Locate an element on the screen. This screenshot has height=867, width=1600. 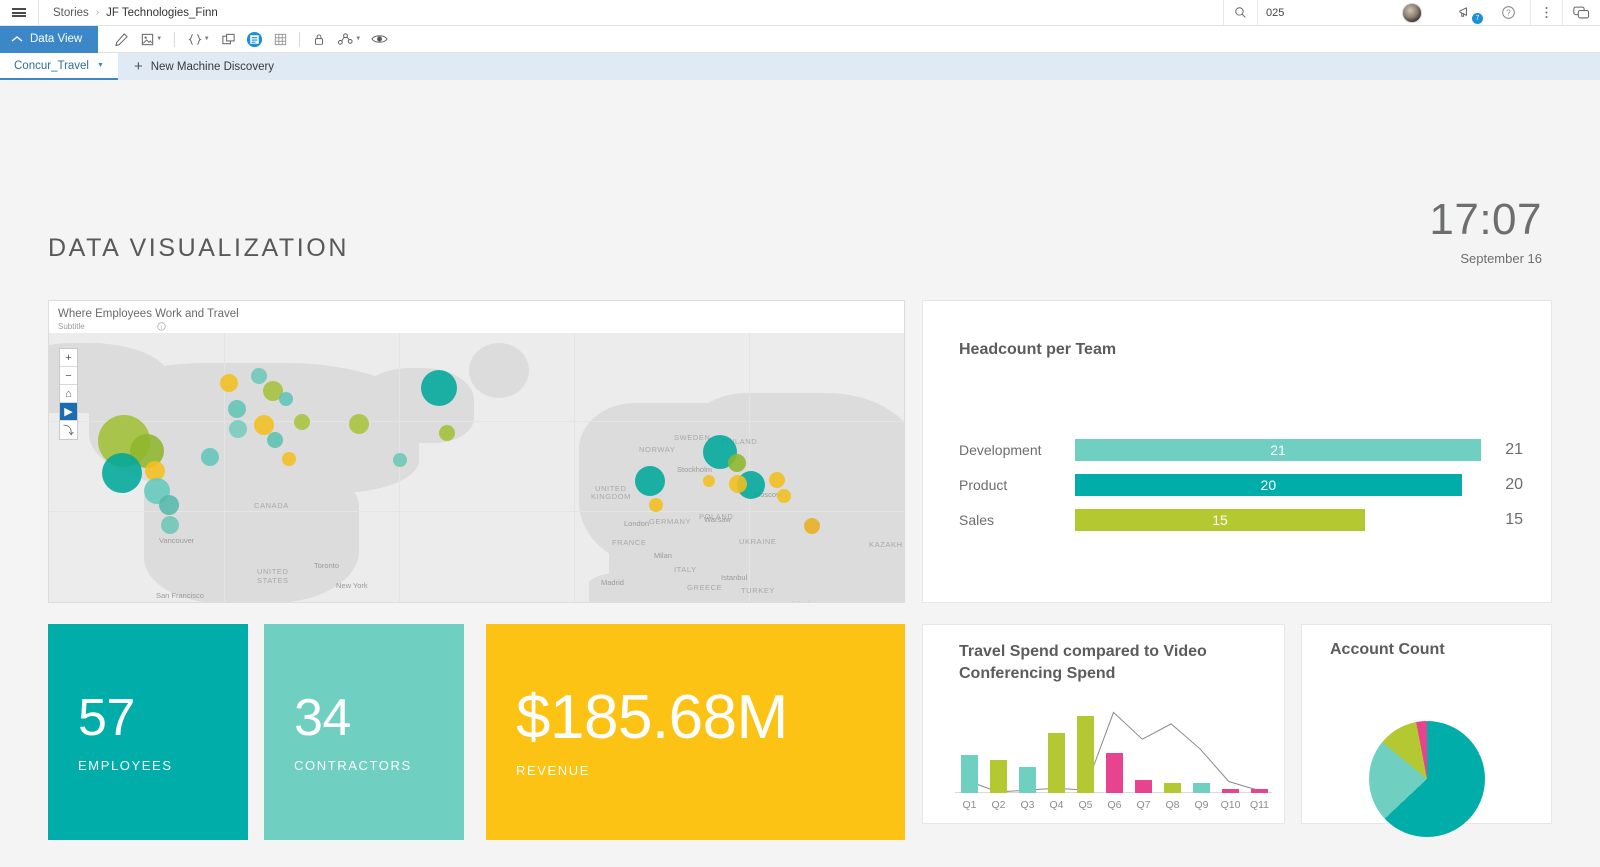
lock-button is located at coordinates (319, 39).